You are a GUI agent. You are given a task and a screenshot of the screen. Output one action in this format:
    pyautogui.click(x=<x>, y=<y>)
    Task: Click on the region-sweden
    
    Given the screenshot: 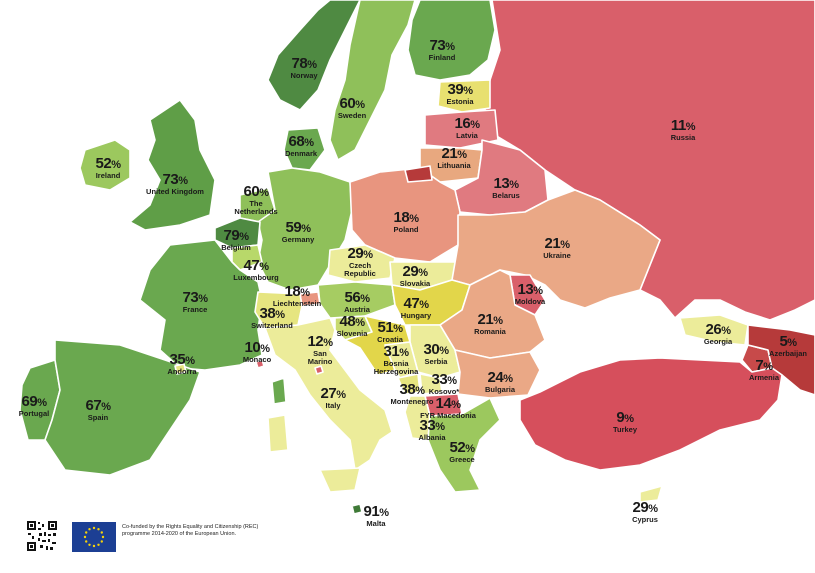 What is the action you would take?
    pyautogui.click(x=372, y=80)
    